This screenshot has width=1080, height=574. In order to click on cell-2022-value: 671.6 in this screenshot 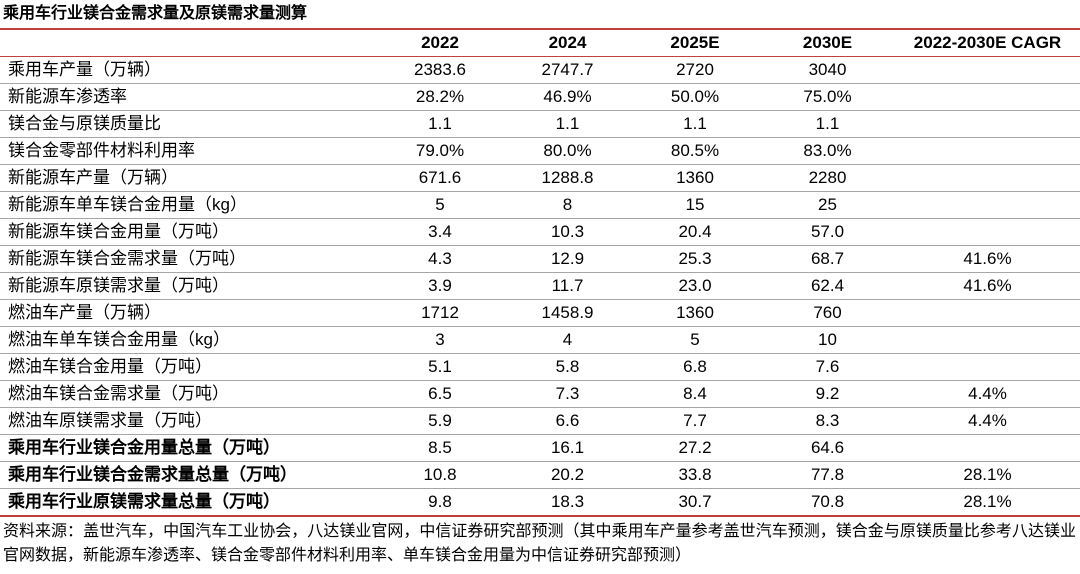, I will do `click(440, 178)`.